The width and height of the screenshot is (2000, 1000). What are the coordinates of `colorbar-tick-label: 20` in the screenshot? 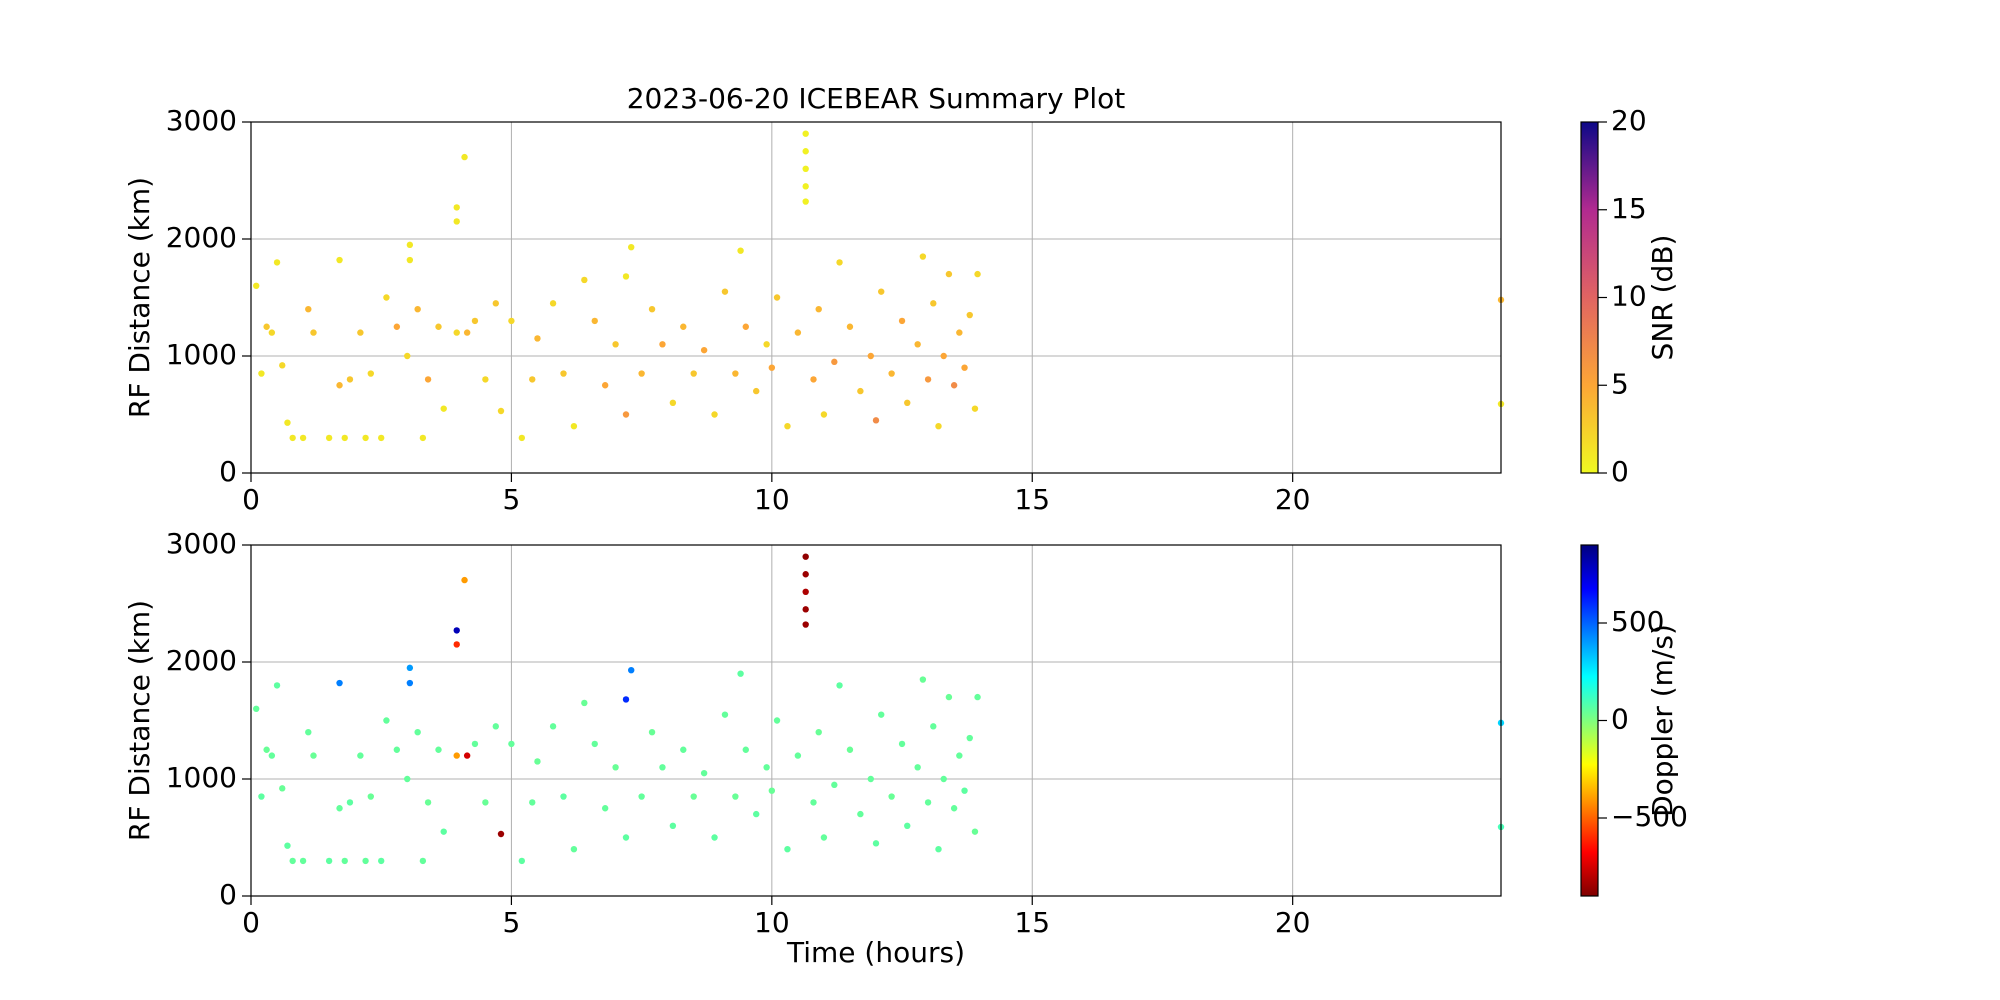 It's located at (1629, 120).